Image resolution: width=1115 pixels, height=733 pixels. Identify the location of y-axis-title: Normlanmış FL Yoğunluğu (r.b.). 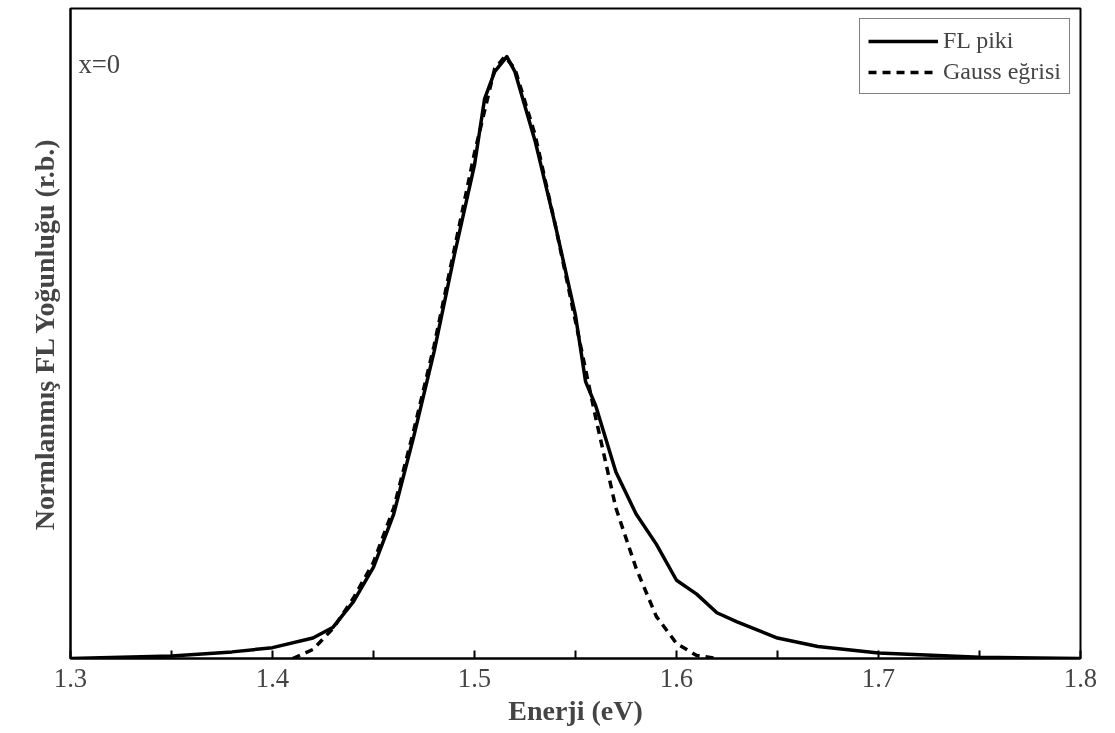
(44, 335).